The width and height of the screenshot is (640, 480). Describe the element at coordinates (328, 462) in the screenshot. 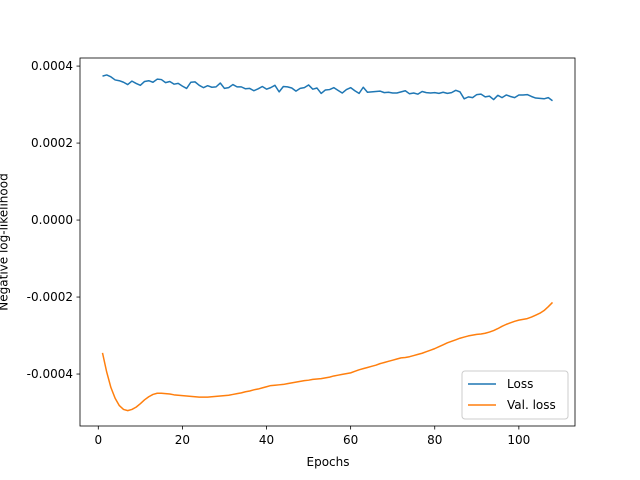

I see `x-axis-label: Epochs` at that location.